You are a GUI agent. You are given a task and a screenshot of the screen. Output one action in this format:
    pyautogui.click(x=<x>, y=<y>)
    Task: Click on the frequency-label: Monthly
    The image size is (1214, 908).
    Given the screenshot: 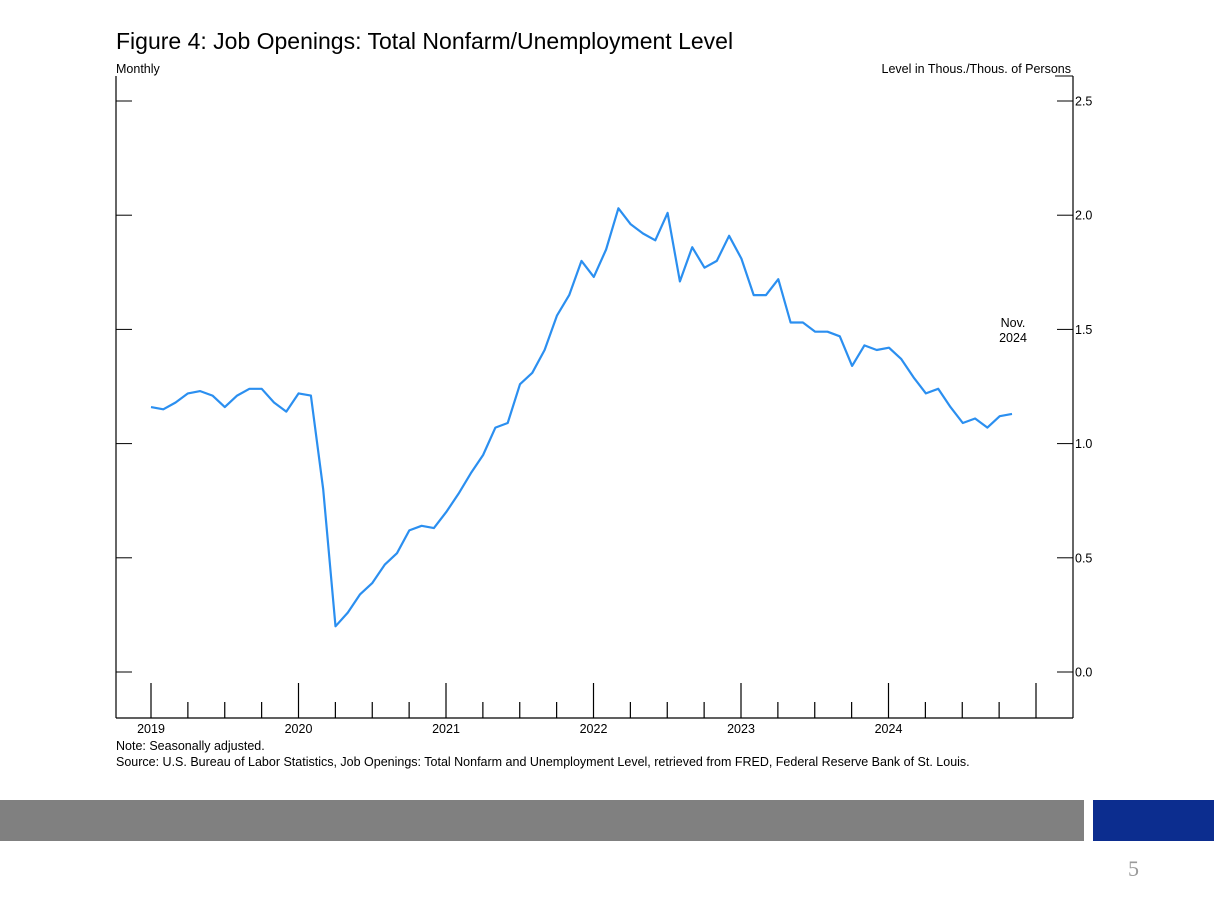 What is the action you would take?
    pyautogui.click(x=138, y=69)
    